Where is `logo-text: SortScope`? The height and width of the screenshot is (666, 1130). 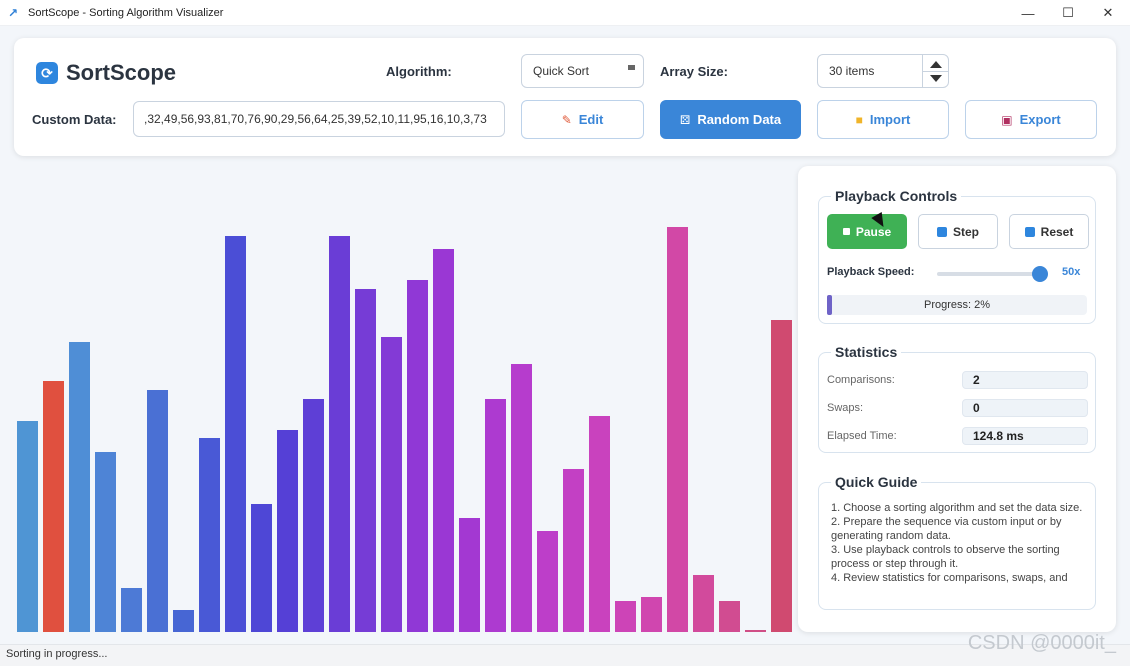 logo-text: SortScope is located at coordinates (121, 72).